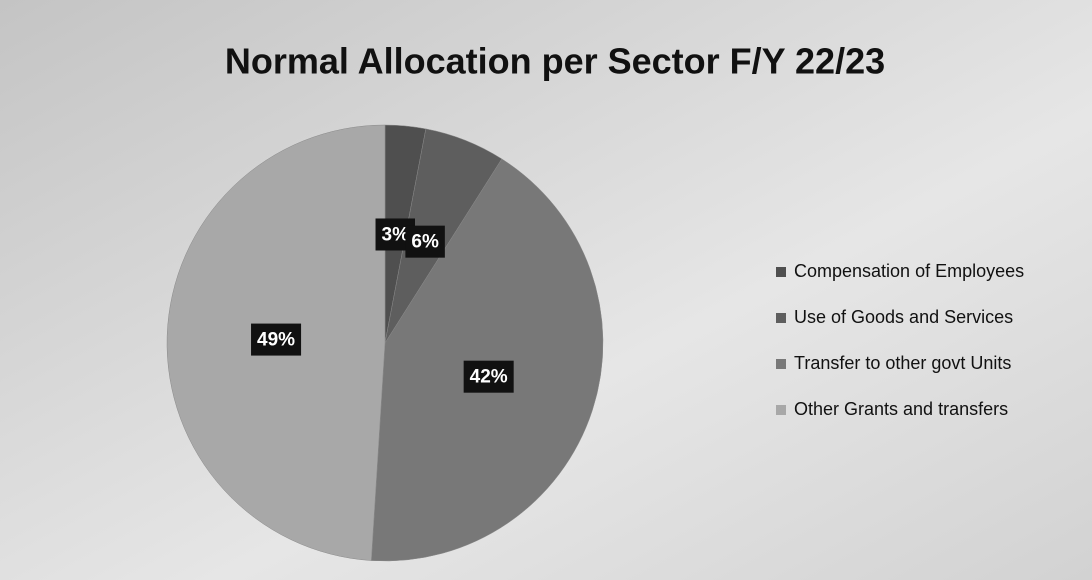 The width and height of the screenshot is (1092, 580). What do you see at coordinates (555, 61) in the screenshot?
I see `chart-title: Normal Allocation per Sector F/Y 22/23` at bounding box center [555, 61].